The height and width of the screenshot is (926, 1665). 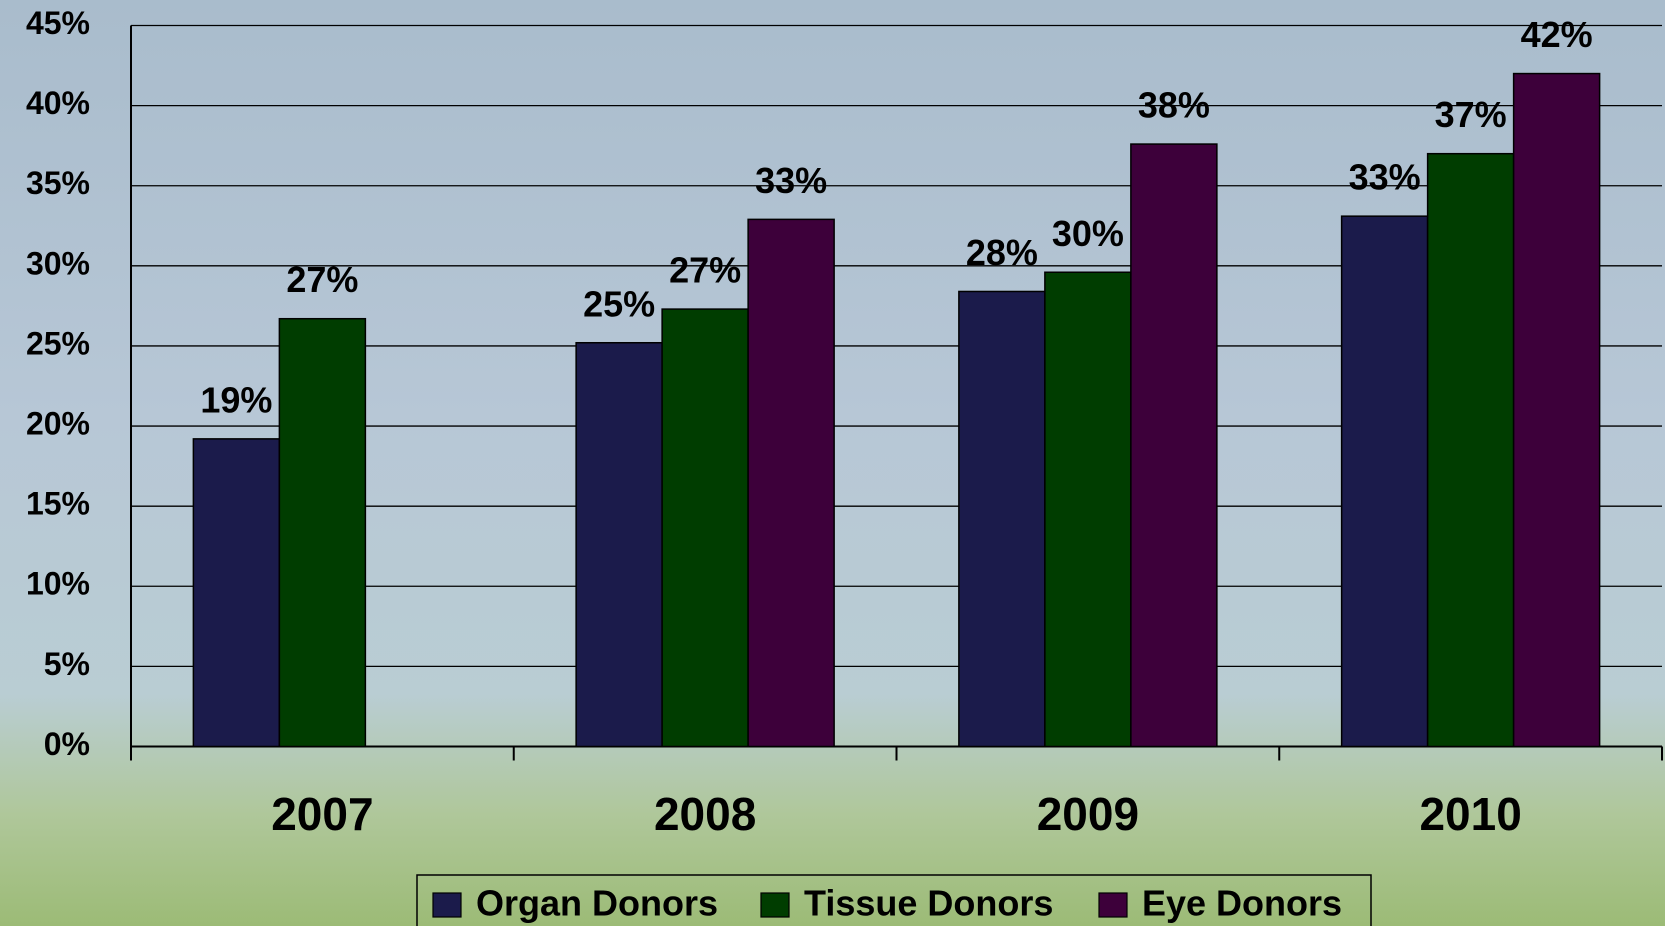 I want to click on data-label: 42%, so click(x=1557, y=34).